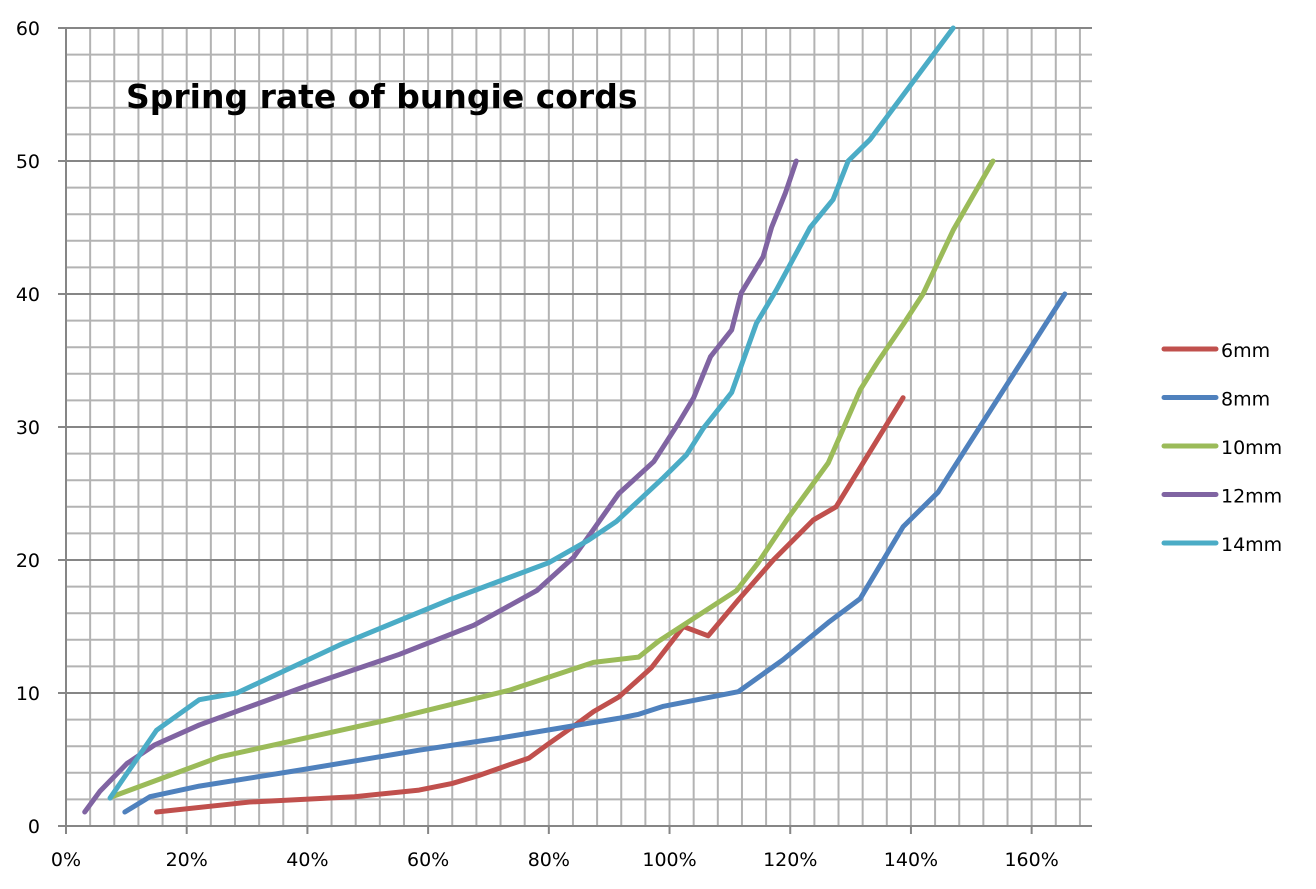 Image resolution: width=1316 pixels, height=889 pixels. What do you see at coordinates (34, 827) in the screenshot?
I see `y-tick-label: 0` at bounding box center [34, 827].